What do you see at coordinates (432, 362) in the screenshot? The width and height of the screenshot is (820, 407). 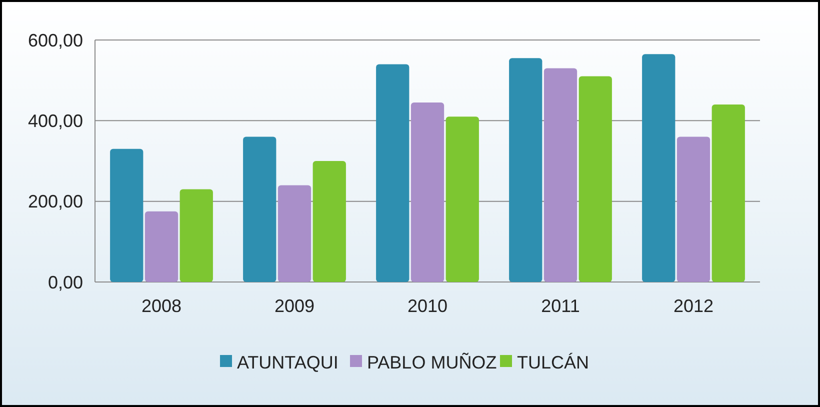 I see `legend-label: PABLO MUÑOZ` at bounding box center [432, 362].